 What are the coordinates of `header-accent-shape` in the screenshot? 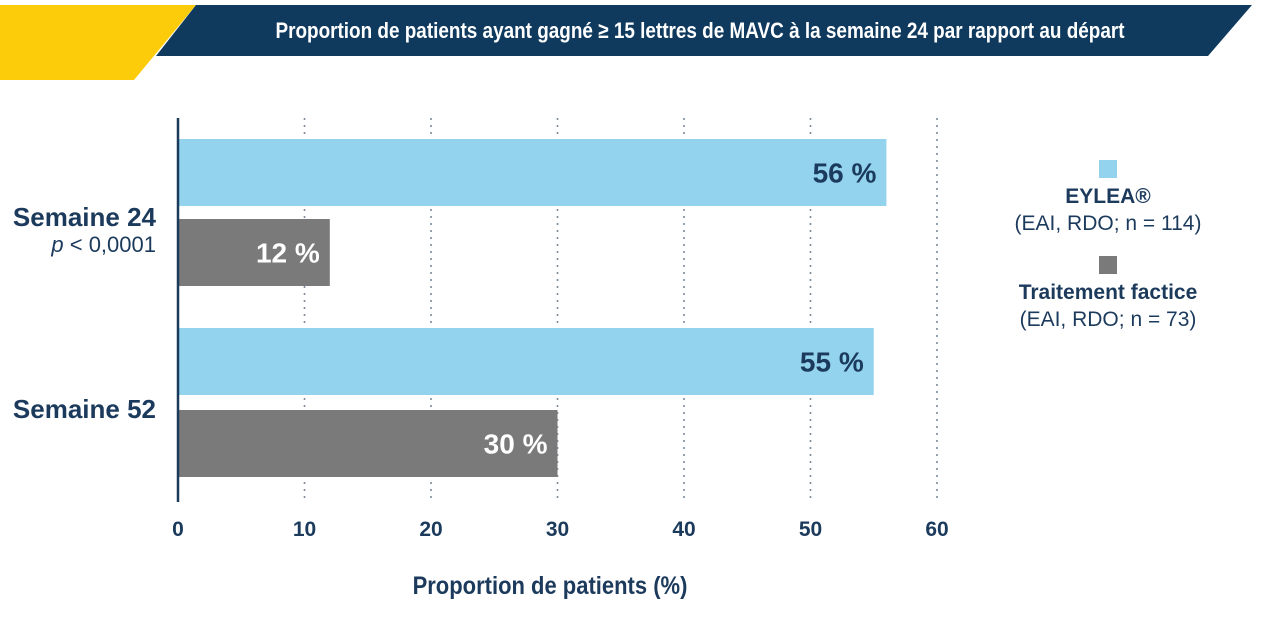 It's located at (98, 42).